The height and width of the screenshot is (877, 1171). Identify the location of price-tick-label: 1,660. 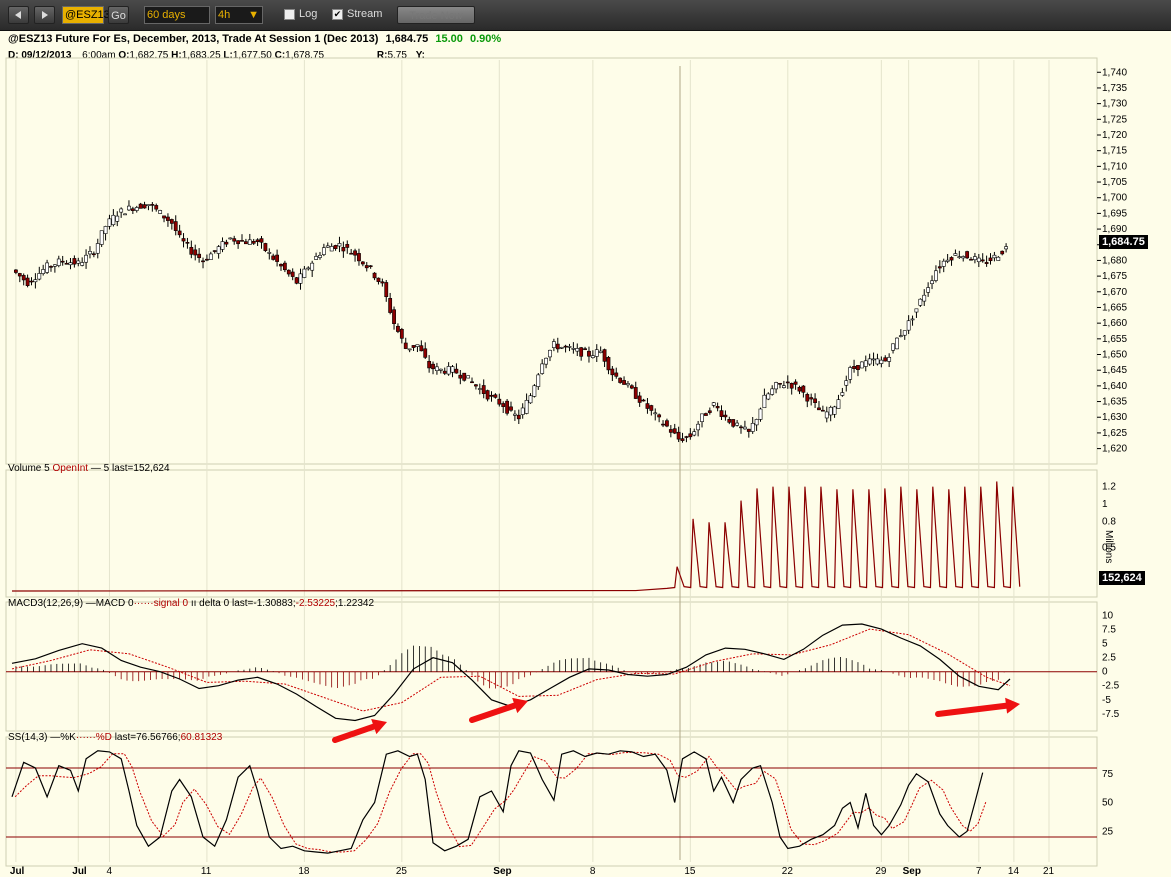
(1114, 323).